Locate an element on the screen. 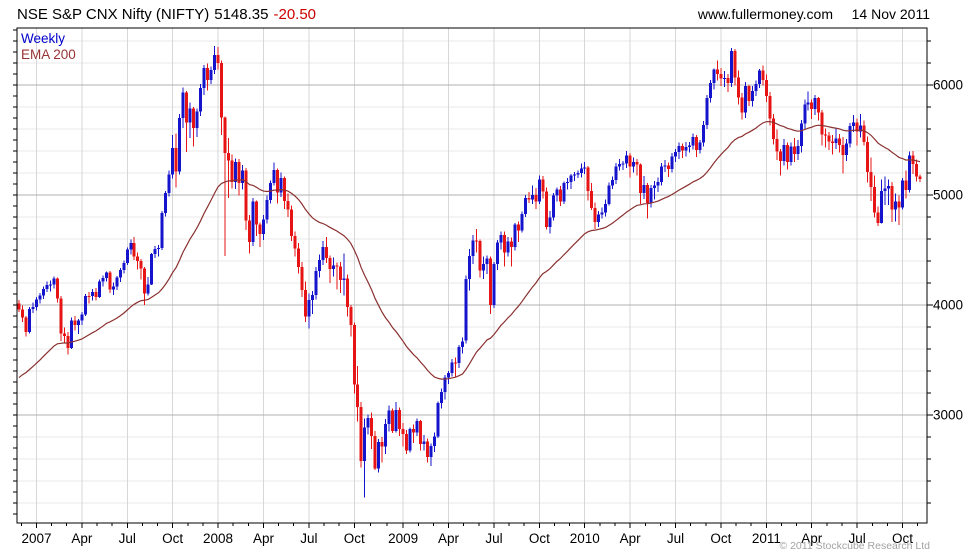  copyright-label: © 2011 Stockcube Research Ltd is located at coordinates (854, 546).